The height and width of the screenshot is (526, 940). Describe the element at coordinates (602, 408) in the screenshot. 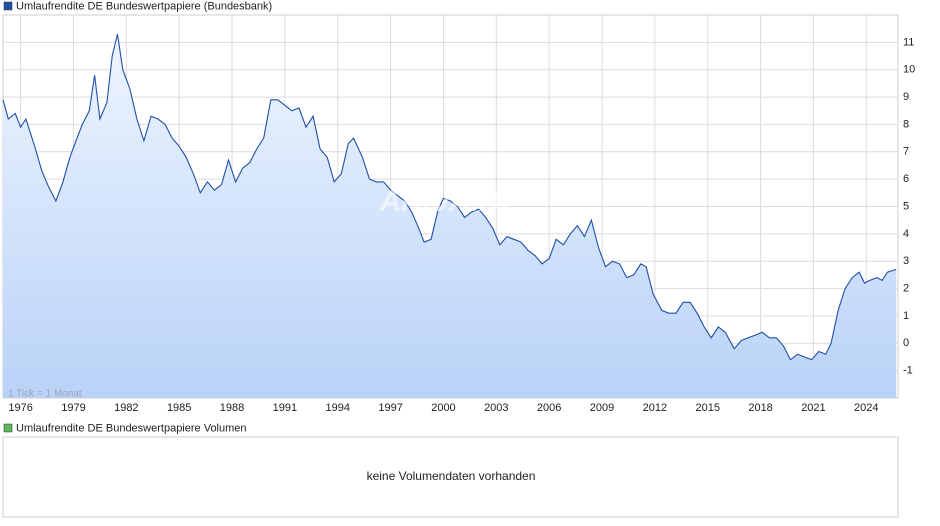

I see `x-tick-label: 2009` at that location.